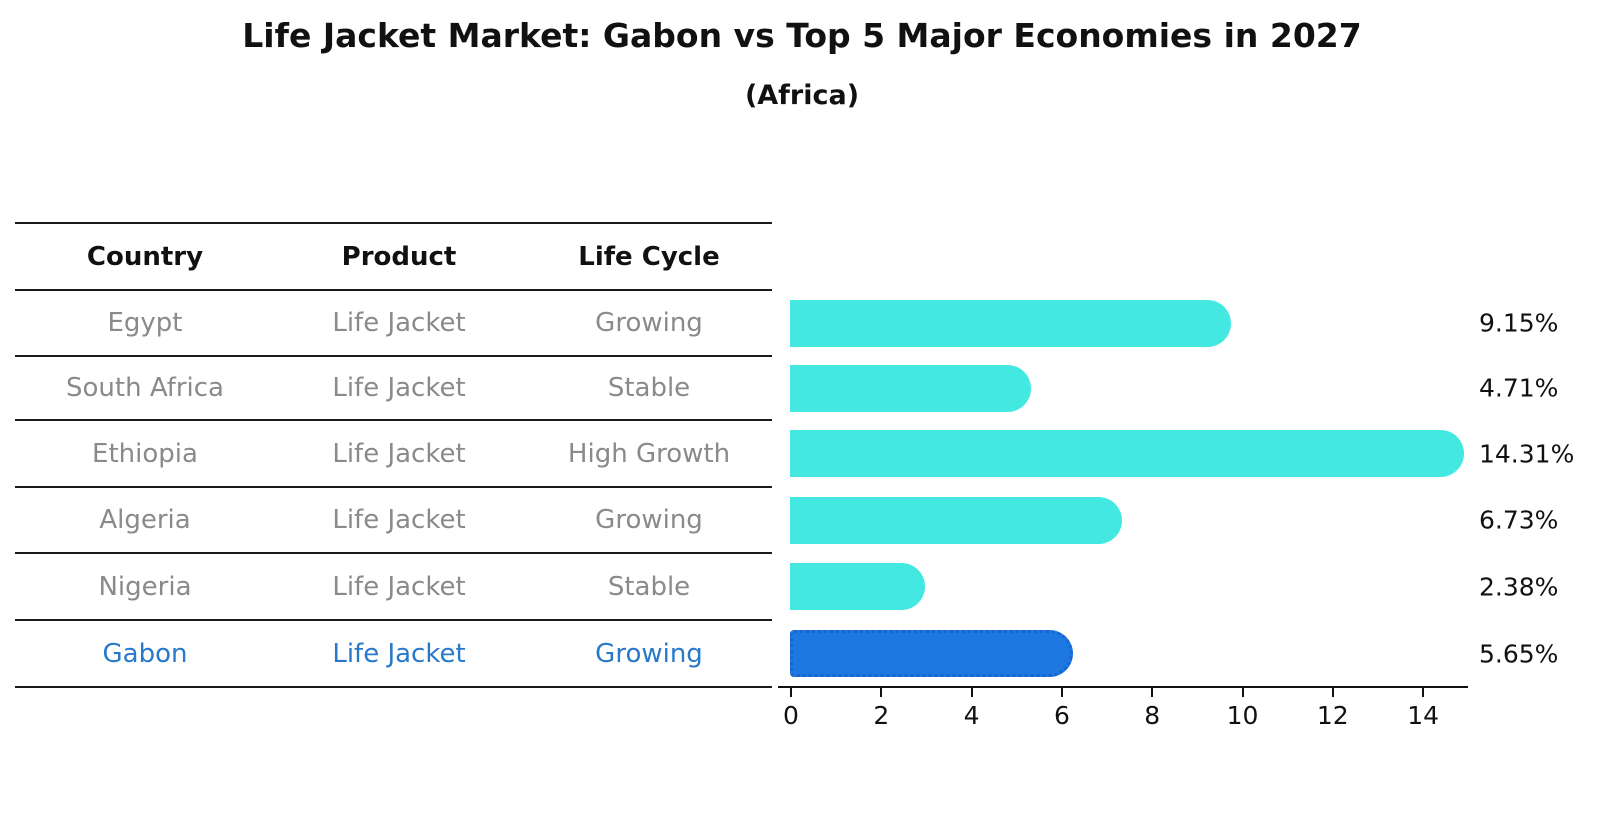  Describe the element at coordinates (1332, 715) in the screenshot. I see `x-tick-label: 12` at that location.